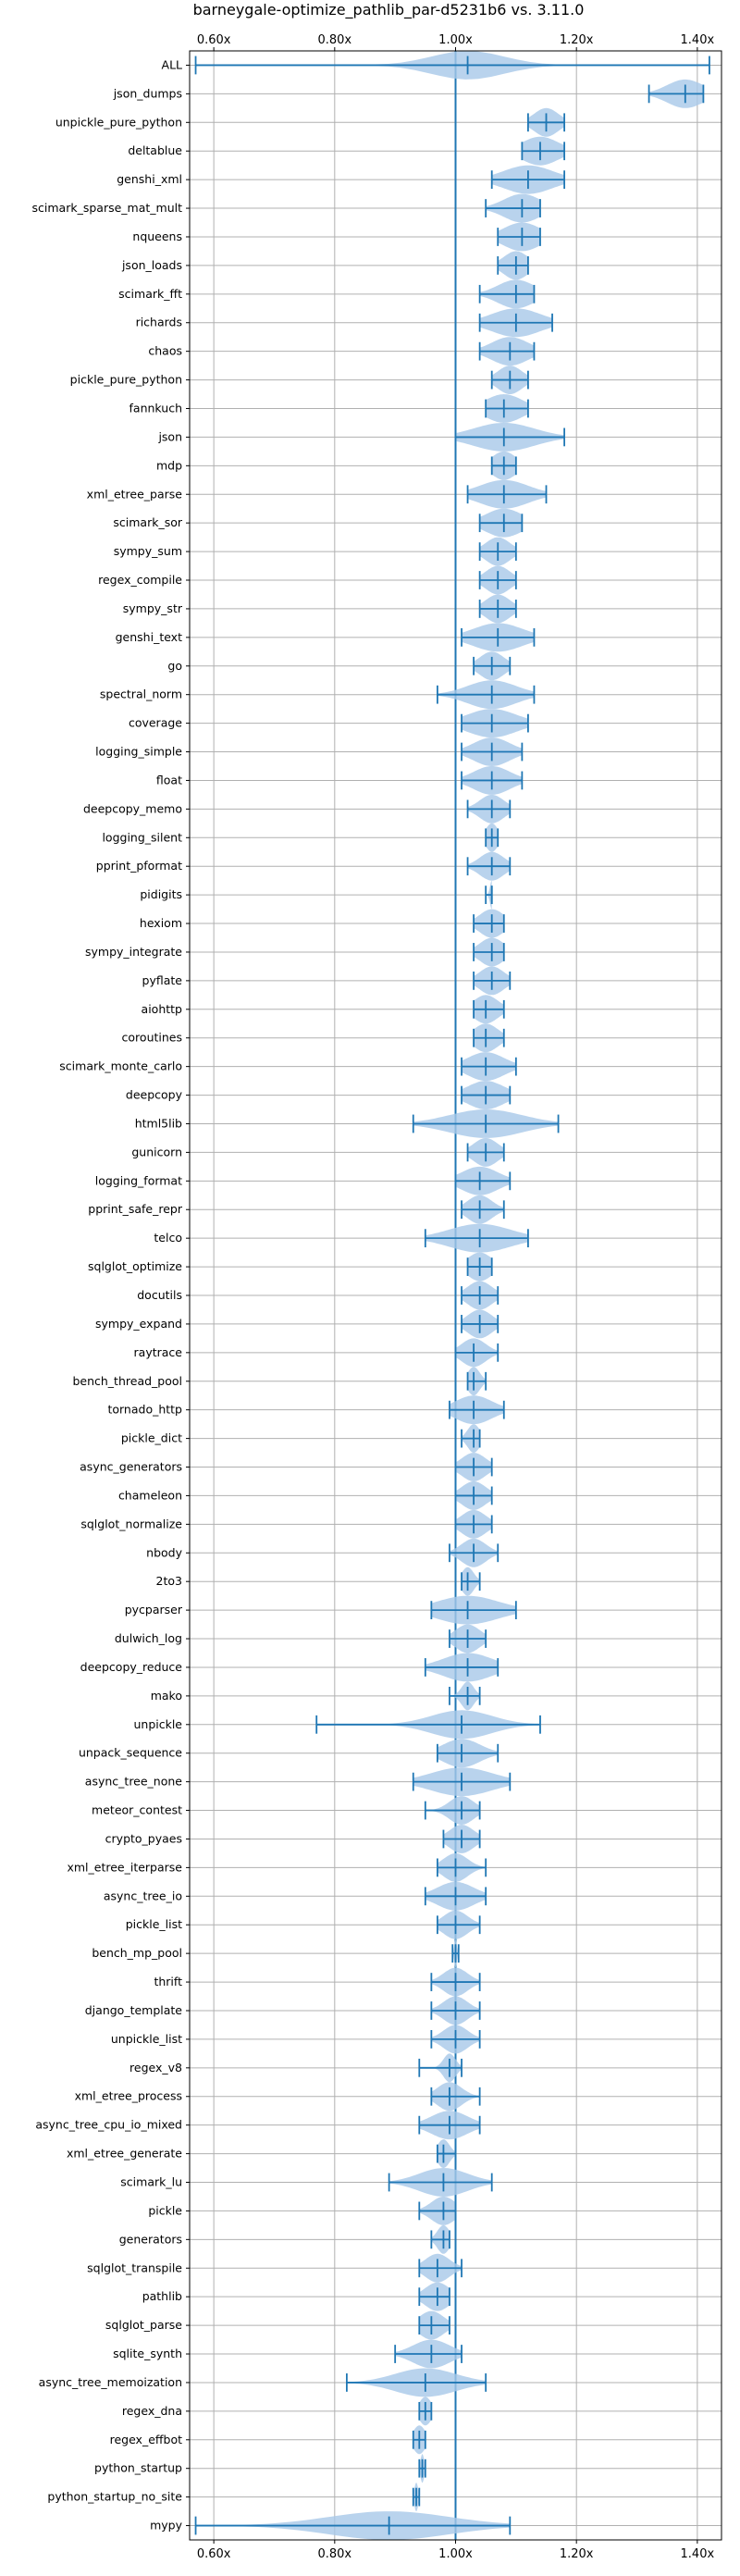 This screenshot has width=740, height=2576. I want to click on category-label: telco, so click(168, 1238).